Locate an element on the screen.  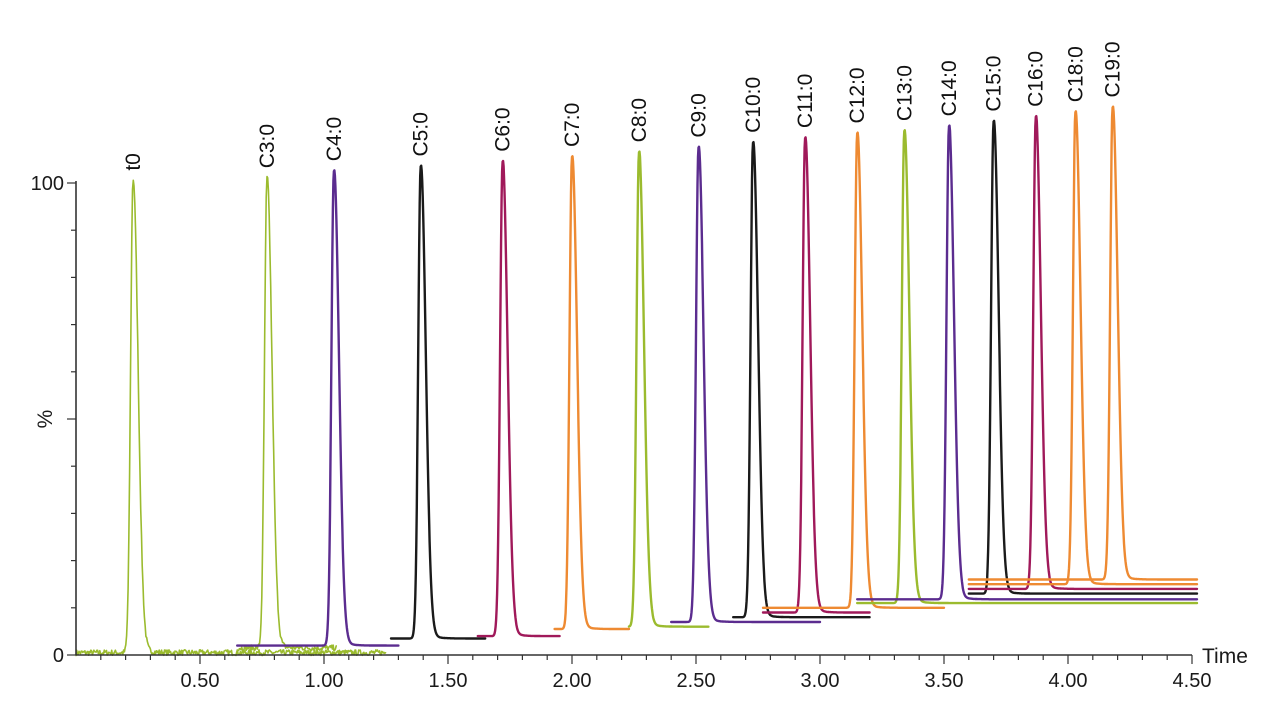
y-axis-ticks is located at coordinates (71, 419).